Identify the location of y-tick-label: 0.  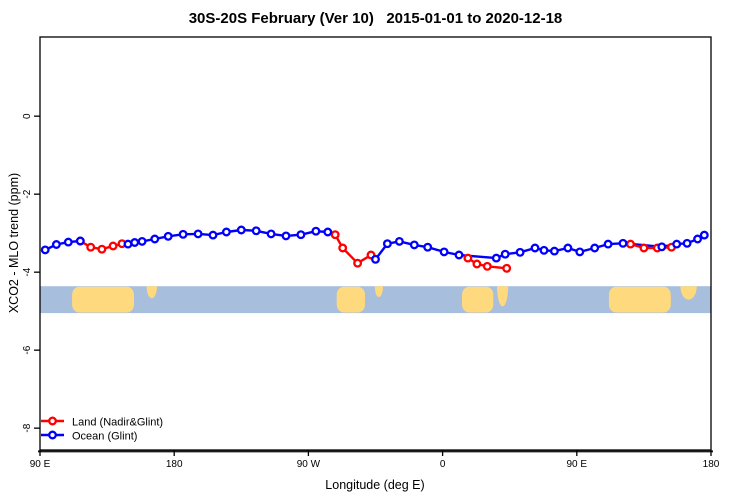
(27, 116).